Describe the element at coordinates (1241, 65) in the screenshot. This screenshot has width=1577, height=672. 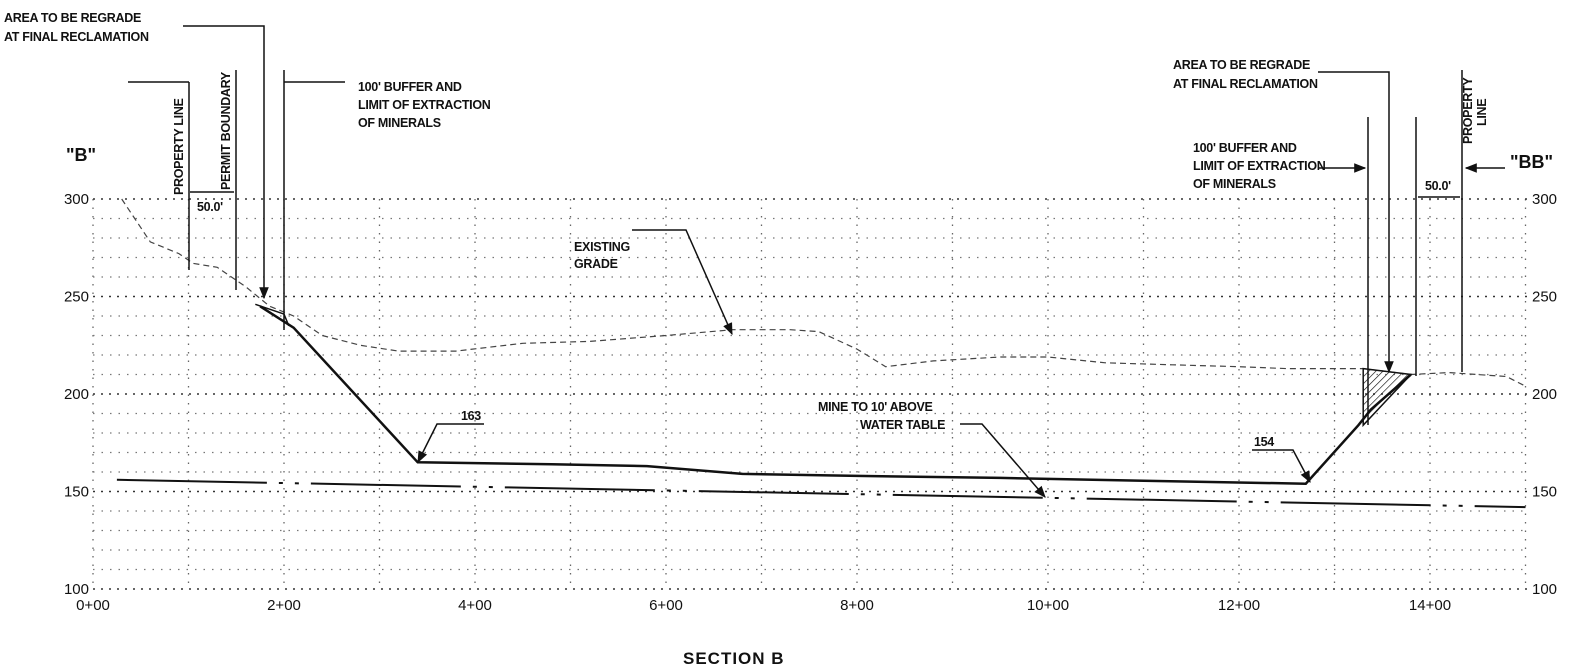
I see `right-regrade-label-line1: AREA TO BE REGRADE` at that location.